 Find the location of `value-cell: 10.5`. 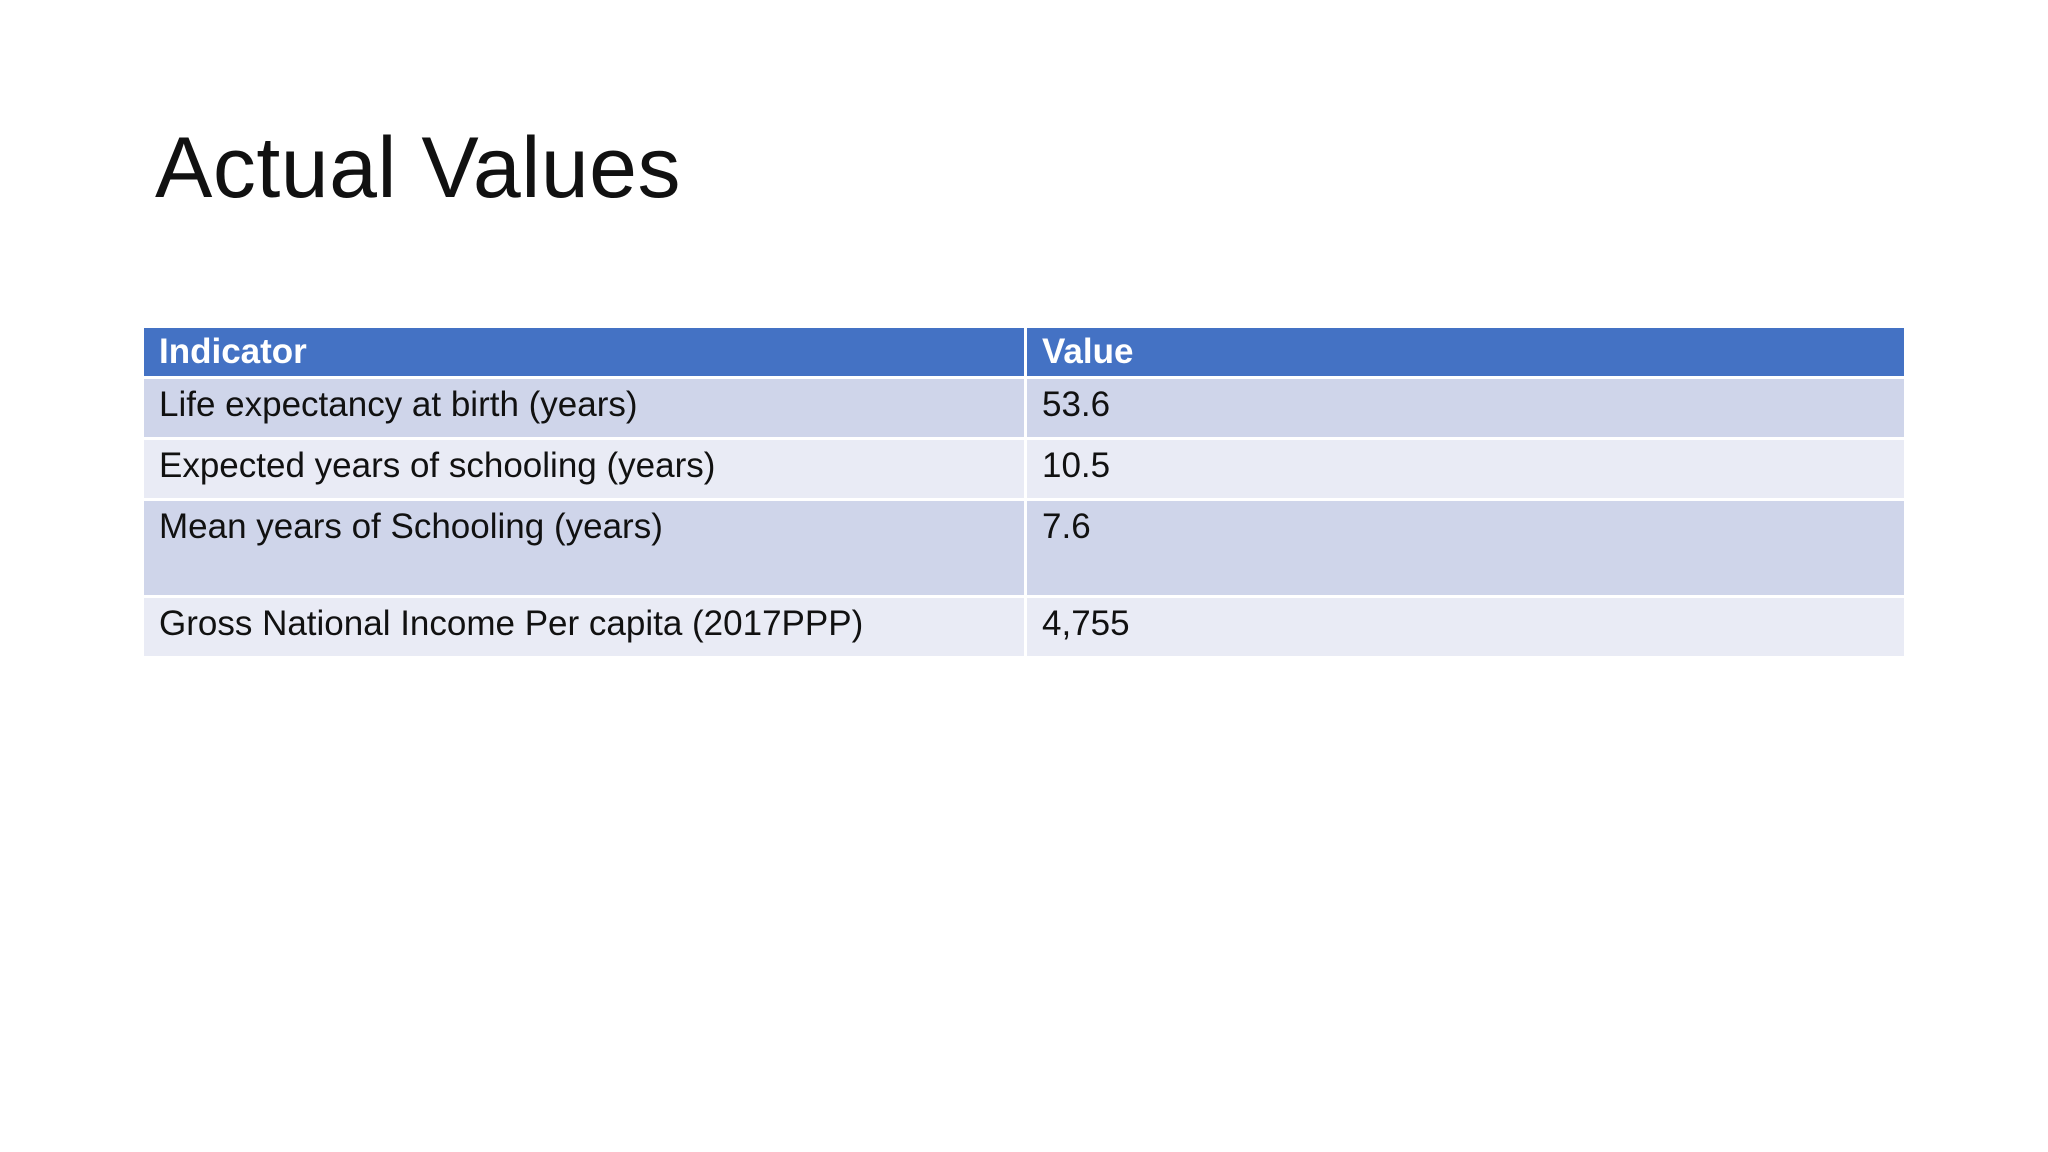

value-cell: 10.5 is located at coordinates (1465, 469).